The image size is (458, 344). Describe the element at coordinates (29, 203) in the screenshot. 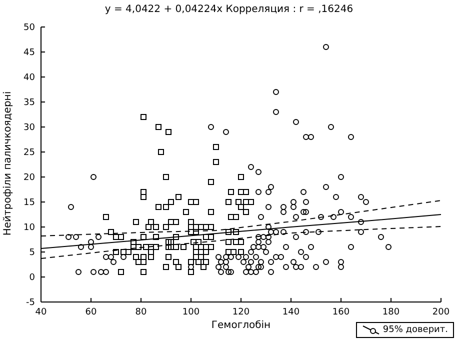

I see `y-tick-label: 15` at that location.